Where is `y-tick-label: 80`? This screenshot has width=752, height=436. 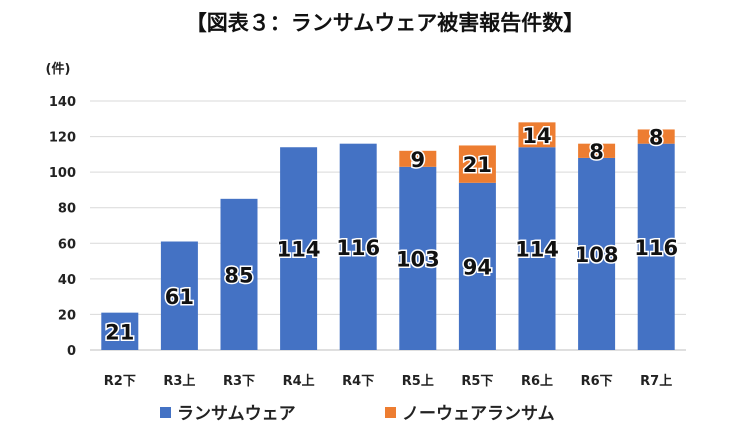 y-tick-label: 80 is located at coordinates (67, 209).